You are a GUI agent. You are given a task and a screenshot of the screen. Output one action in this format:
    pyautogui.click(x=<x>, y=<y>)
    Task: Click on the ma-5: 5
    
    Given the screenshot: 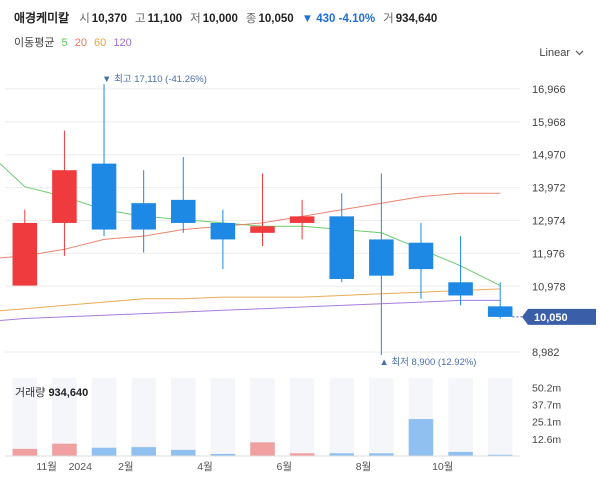 What is the action you would take?
    pyautogui.click(x=64, y=43)
    